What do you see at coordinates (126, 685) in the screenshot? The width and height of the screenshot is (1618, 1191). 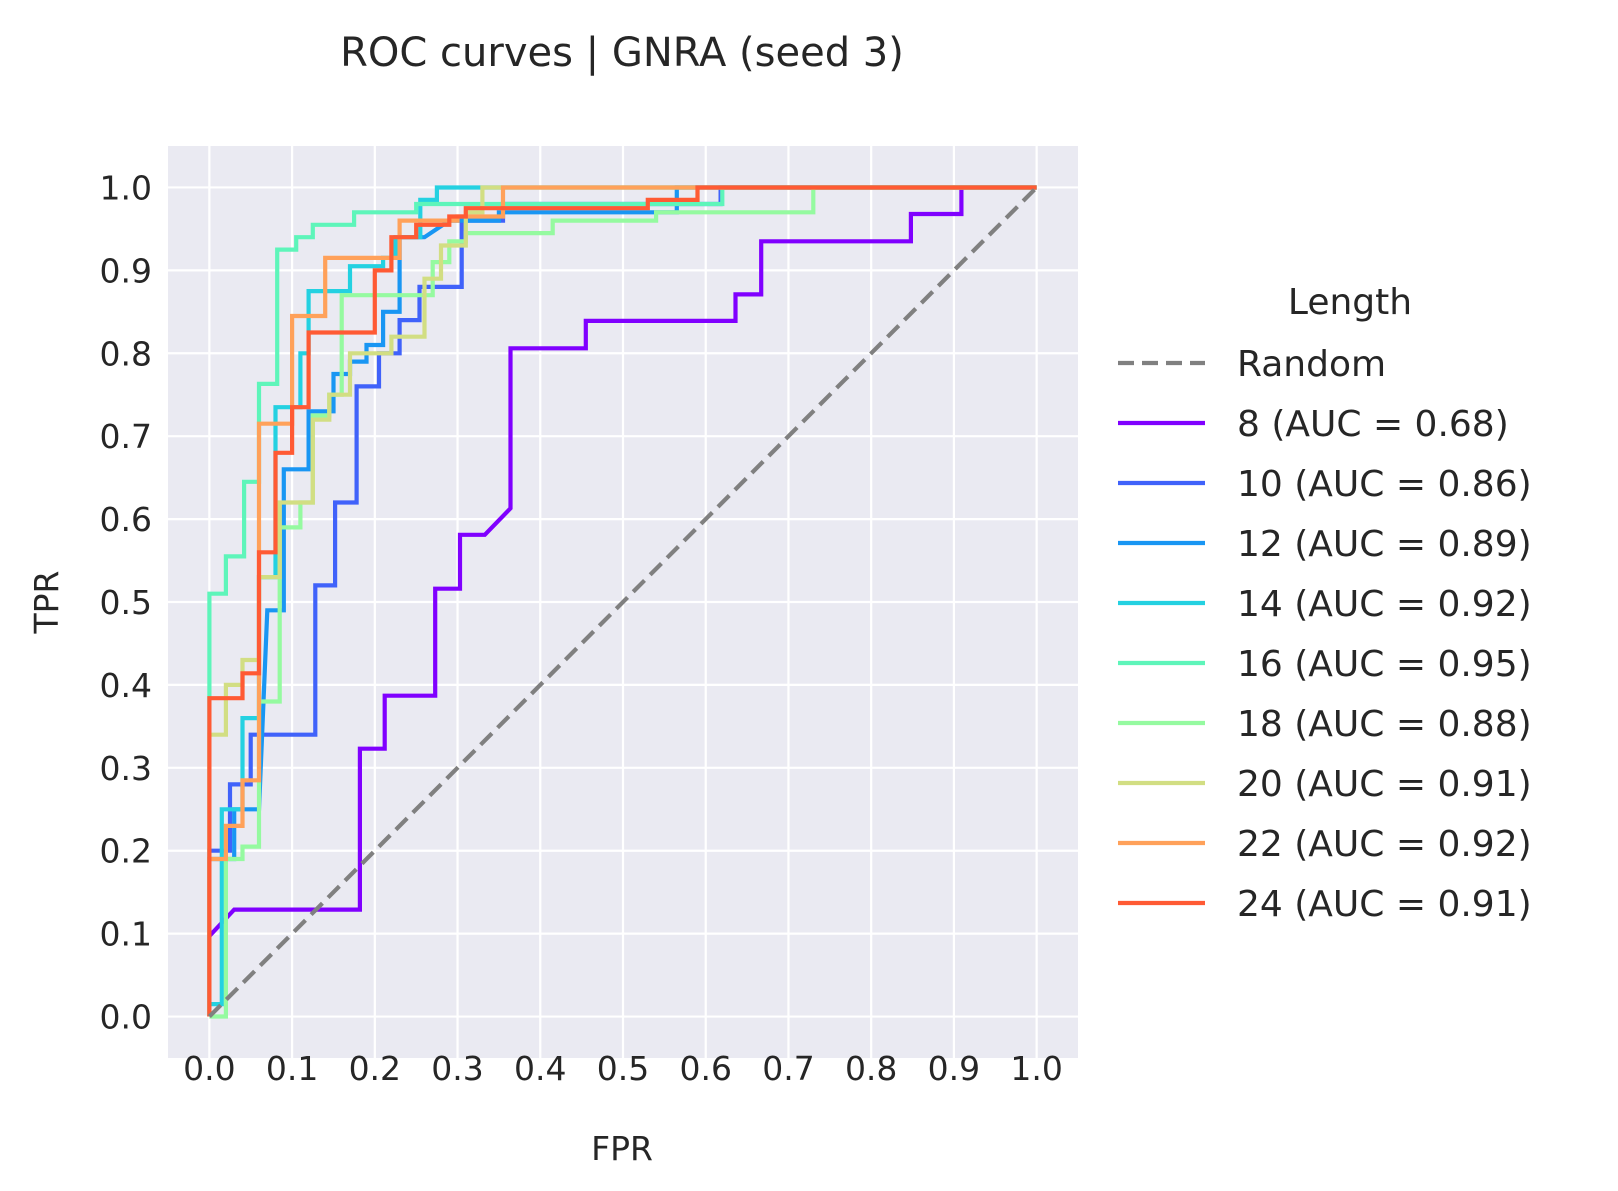 I see `y-tick-label: 0.4` at bounding box center [126, 685].